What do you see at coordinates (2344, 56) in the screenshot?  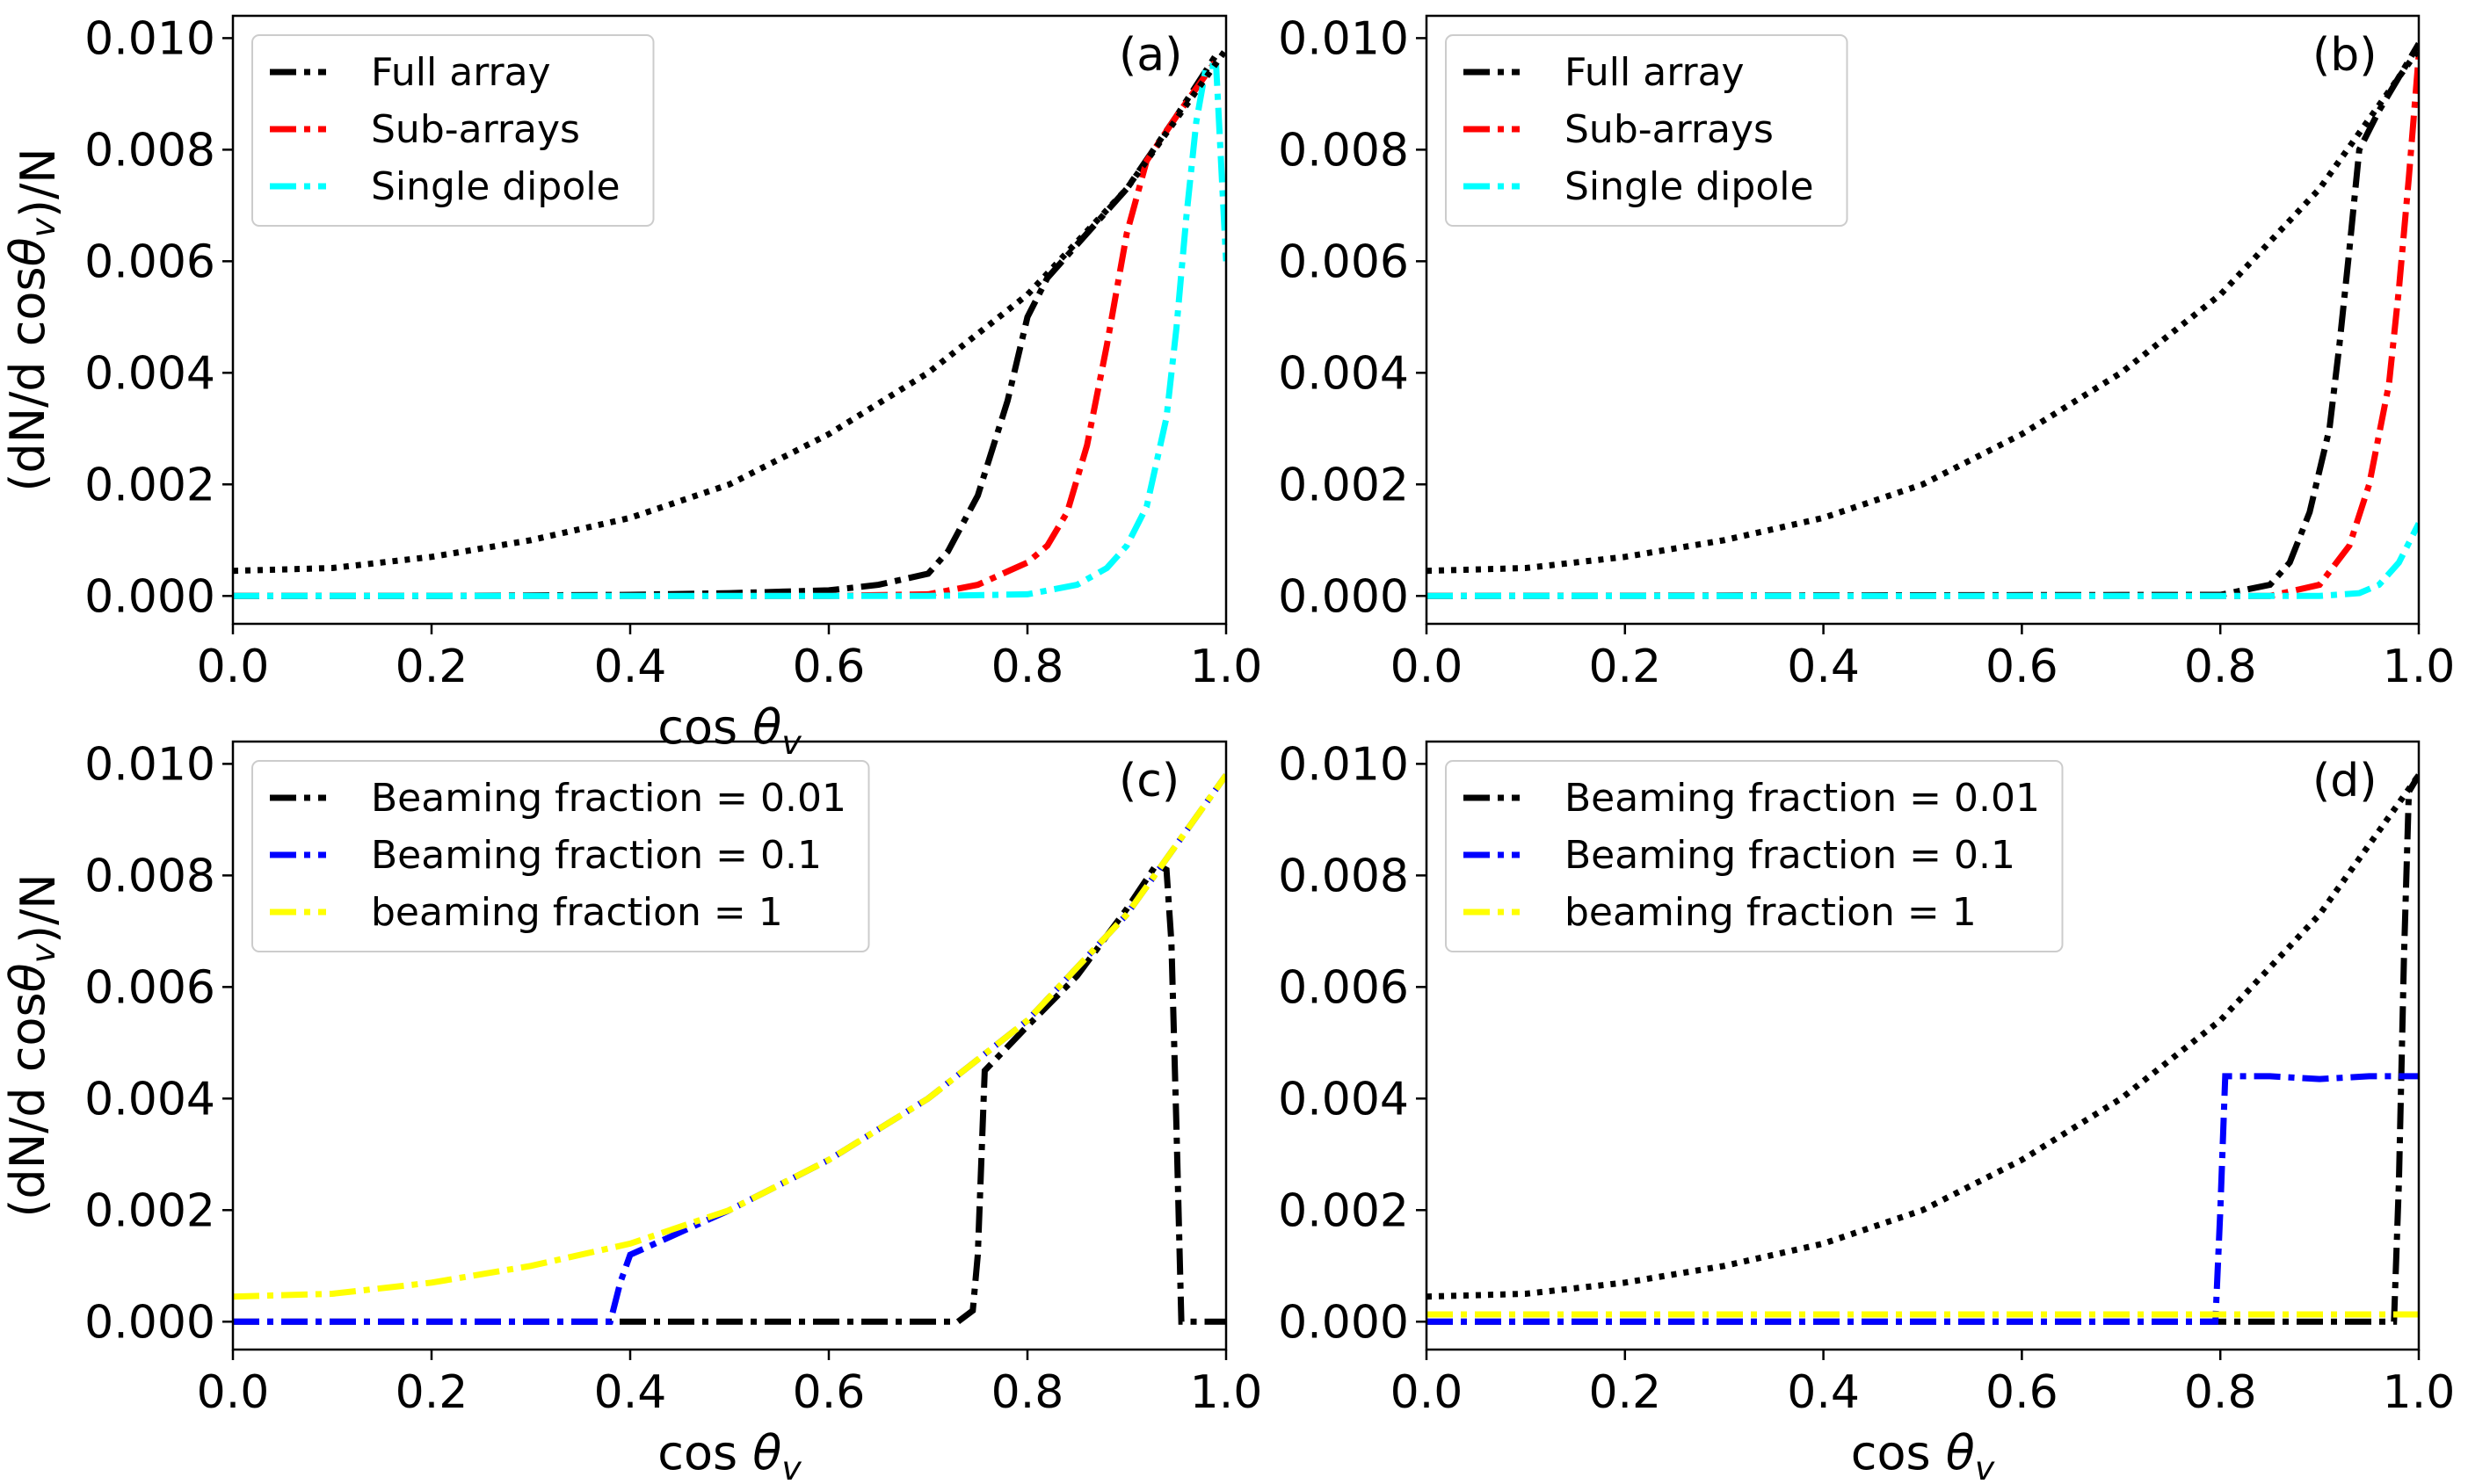 I see `panel-tag: (b)` at bounding box center [2344, 56].